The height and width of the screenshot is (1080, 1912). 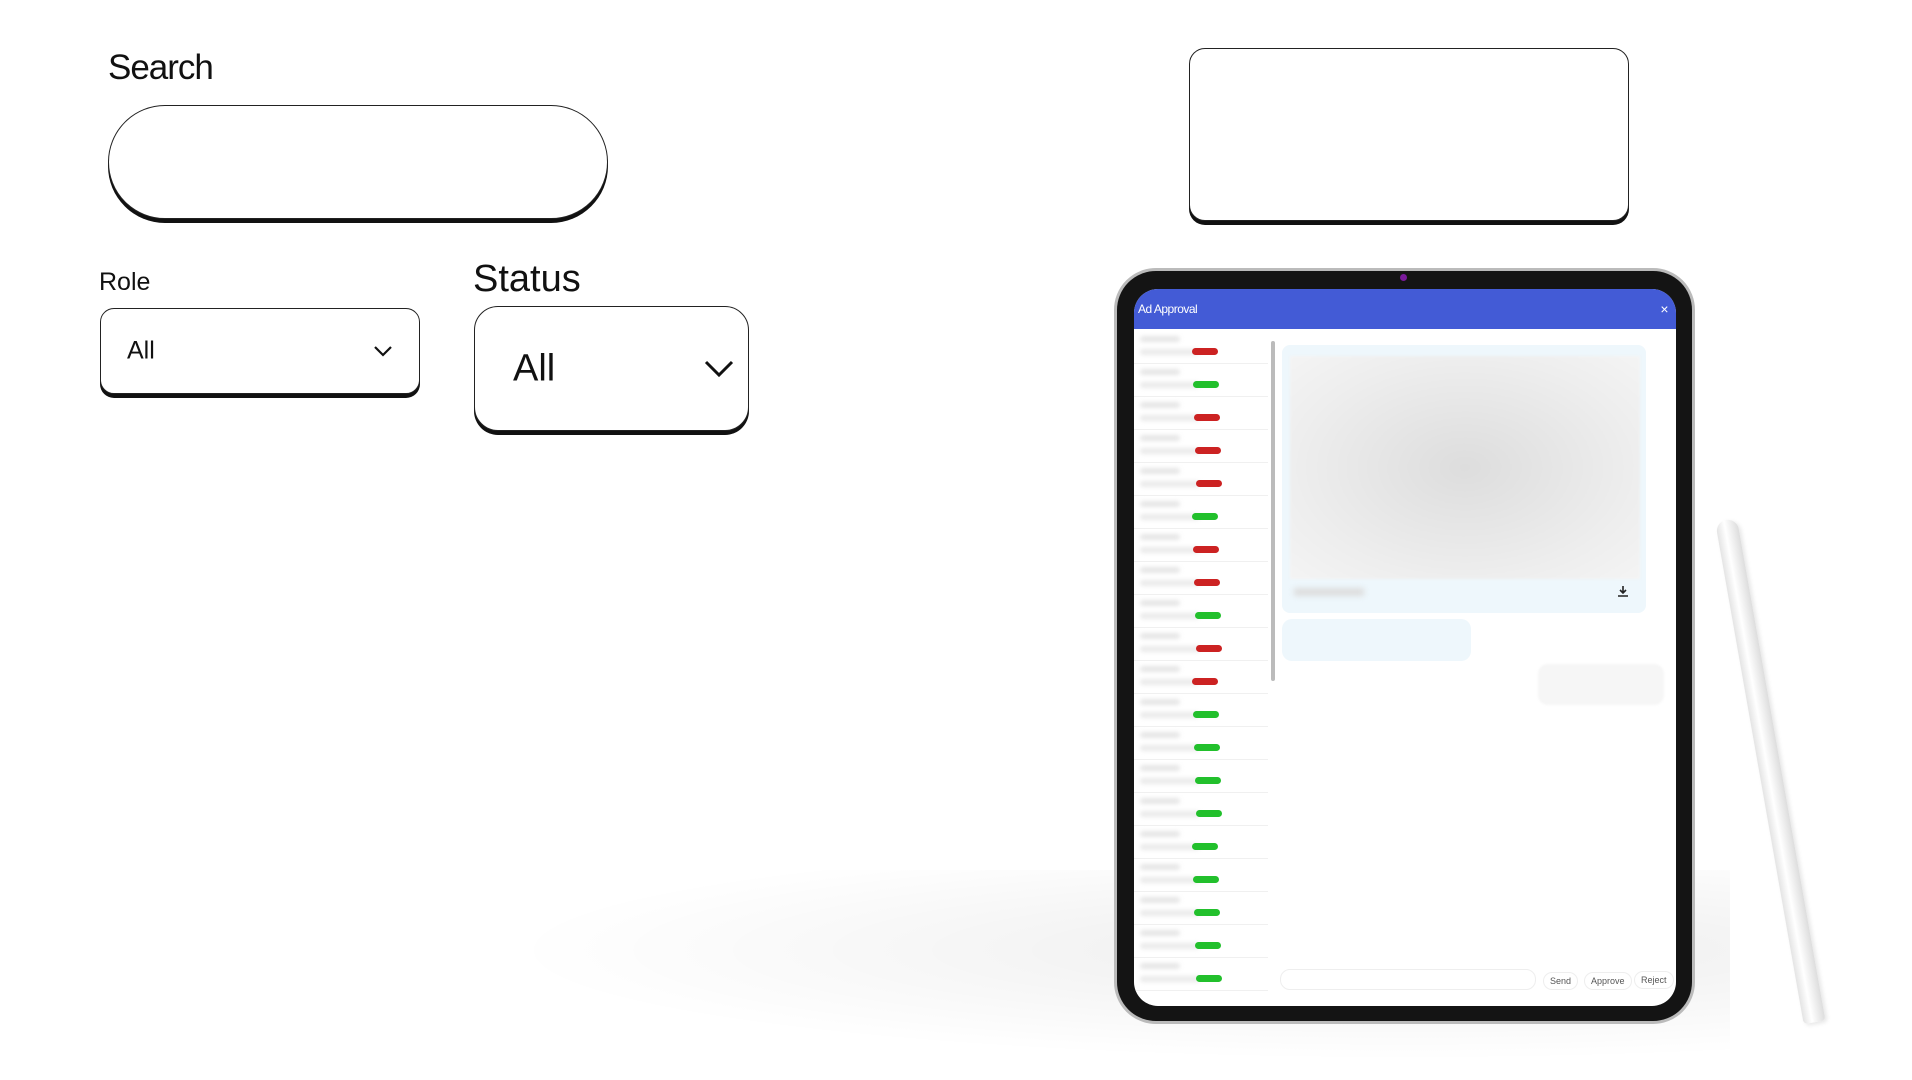 What do you see at coordinates (161, 67) in the screenshot?
I see `search-label: Search` at bounding box center [161, 67].